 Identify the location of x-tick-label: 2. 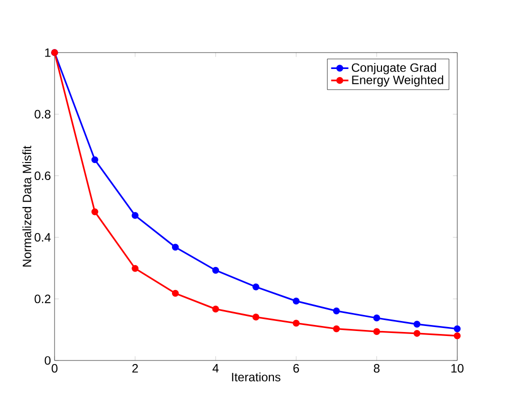
(135, 368).